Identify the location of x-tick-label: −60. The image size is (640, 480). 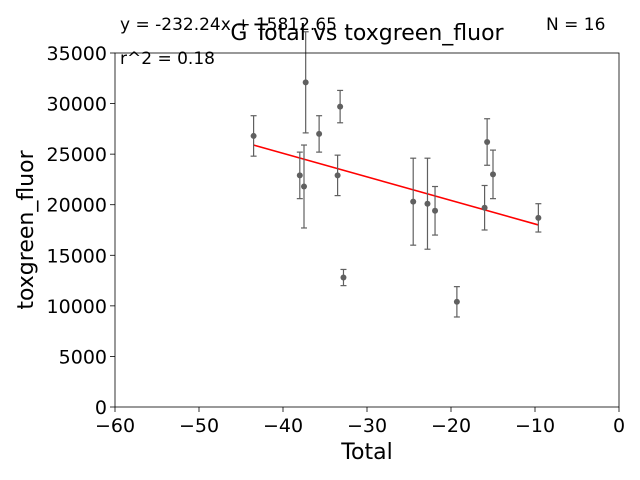
(115, 426).